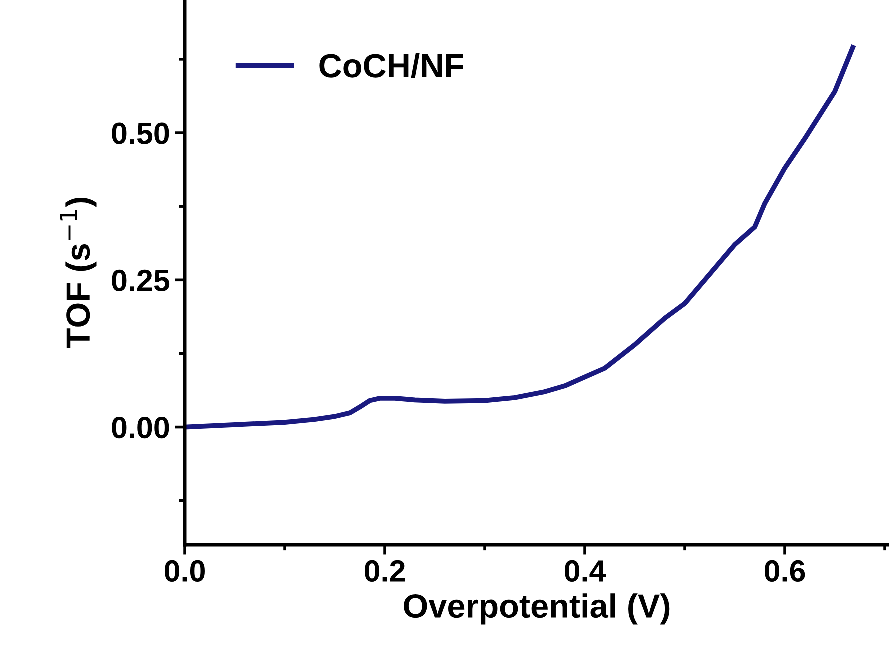 This screenshot has height=666, width=889. What do you see at coordinates (392, 65) in the screenshot?
I see `legend-label: CoCH/NF` at bounding box center [392, 65].